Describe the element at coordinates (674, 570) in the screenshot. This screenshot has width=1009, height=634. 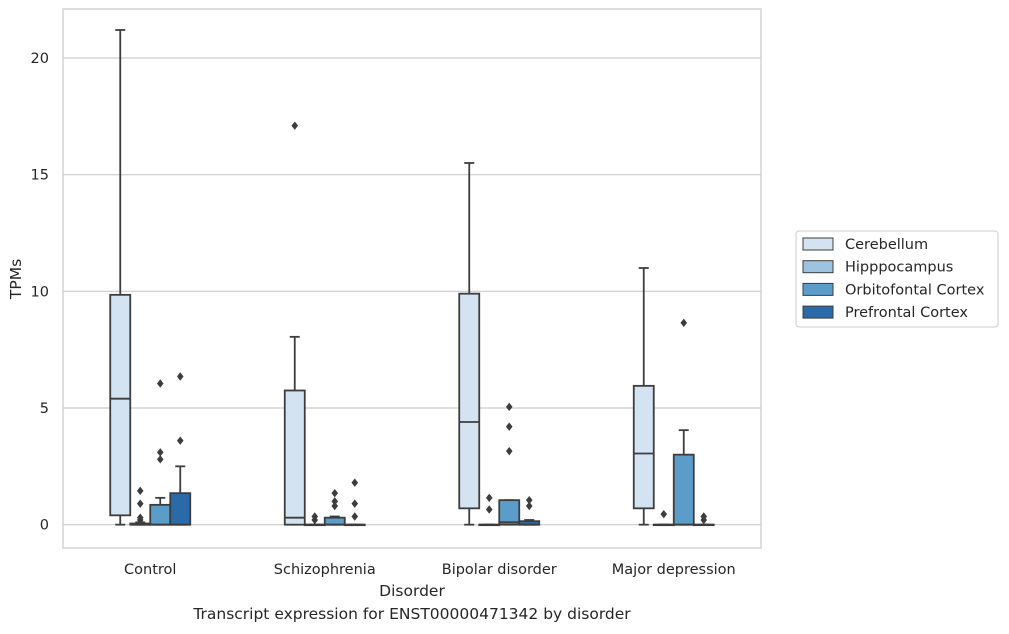
I see `x-tick-label: Major depression` at that location.